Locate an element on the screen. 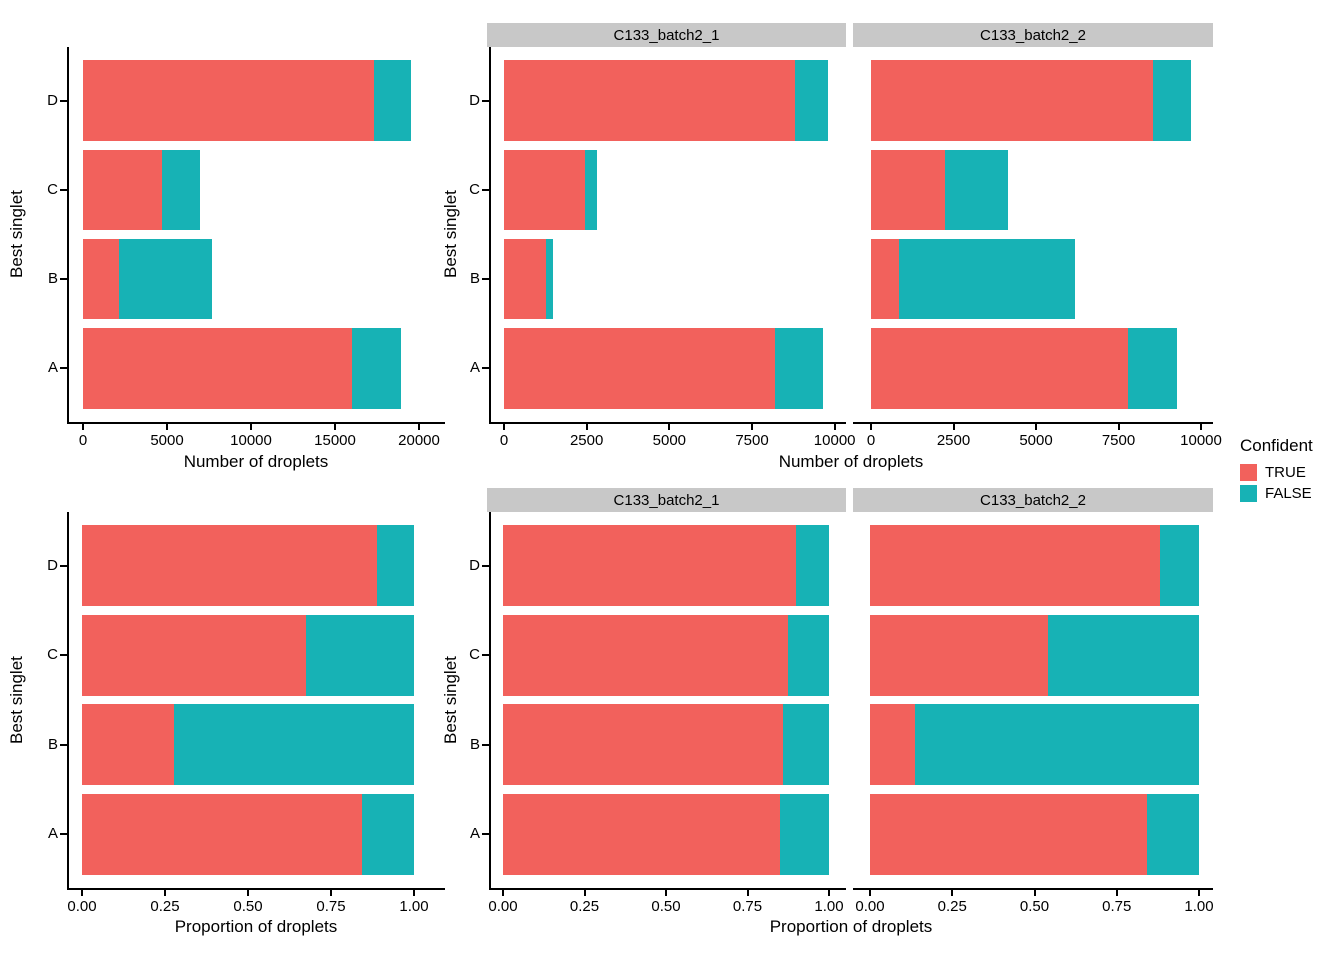 The image size is (1344, 960). legend-label-false: FALSE is located at coordinates (1288, 493).